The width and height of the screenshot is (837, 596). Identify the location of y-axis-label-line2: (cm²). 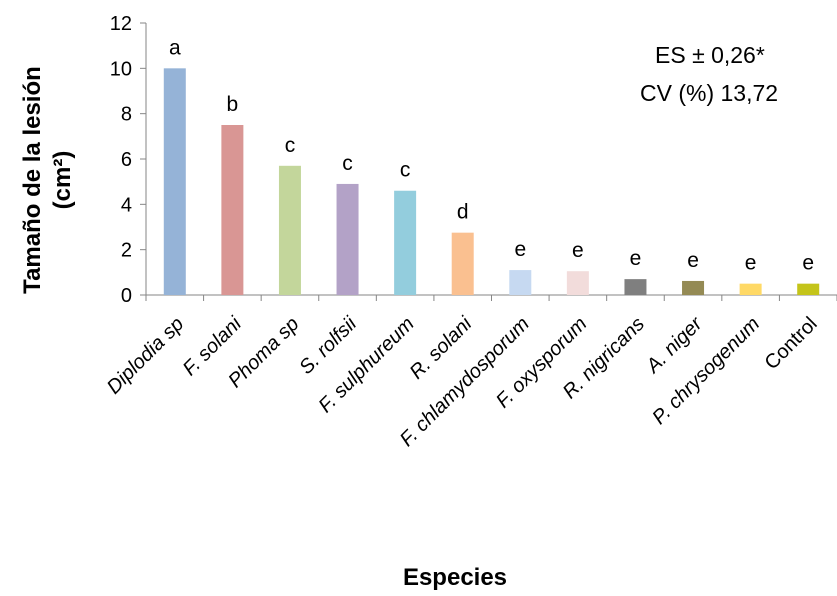
(62, 180).